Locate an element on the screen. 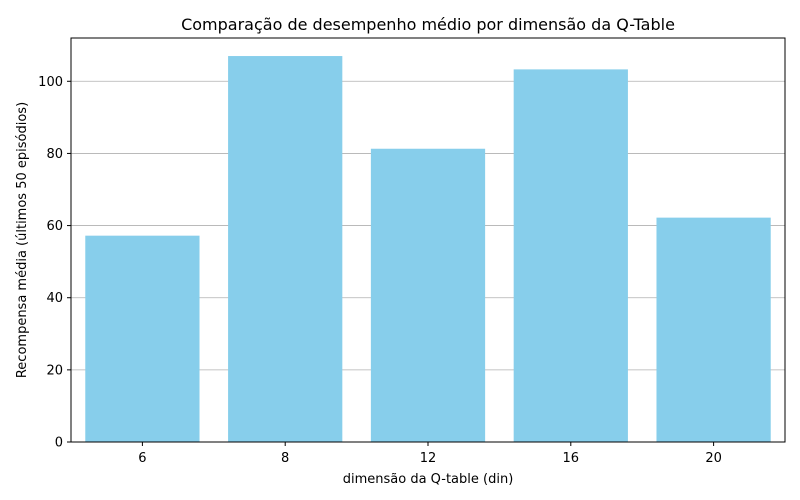 The width and height of the screenshot is (800, 500). y-axis-label: Recompensa média (últimos 50 episódios) is located at coordinates (22, 240).